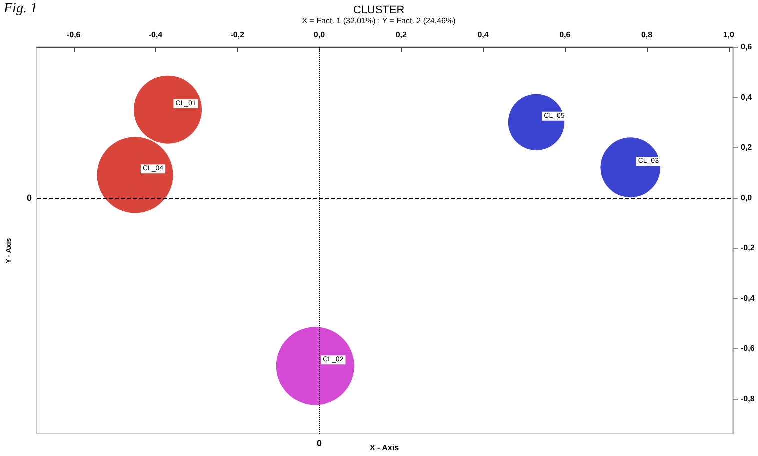 This screenshot has width=758, height=456. Describe the element at coordinates (320, 35) in the screenshot. I see `x-tick-label: 0,0` at that location.